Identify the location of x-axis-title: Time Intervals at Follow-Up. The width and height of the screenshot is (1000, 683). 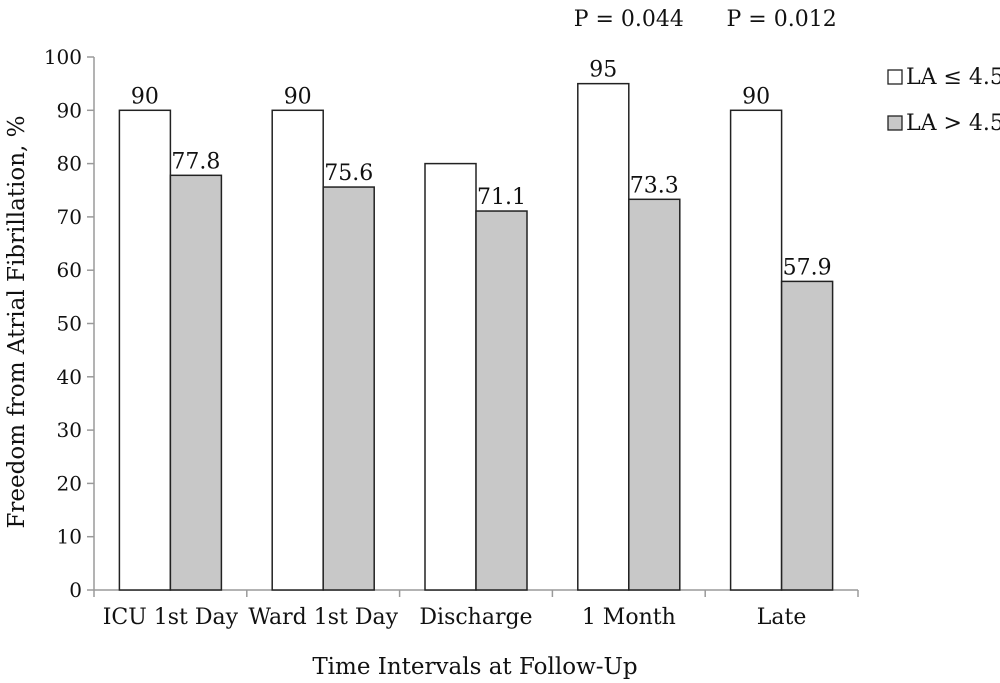
(474, 667).